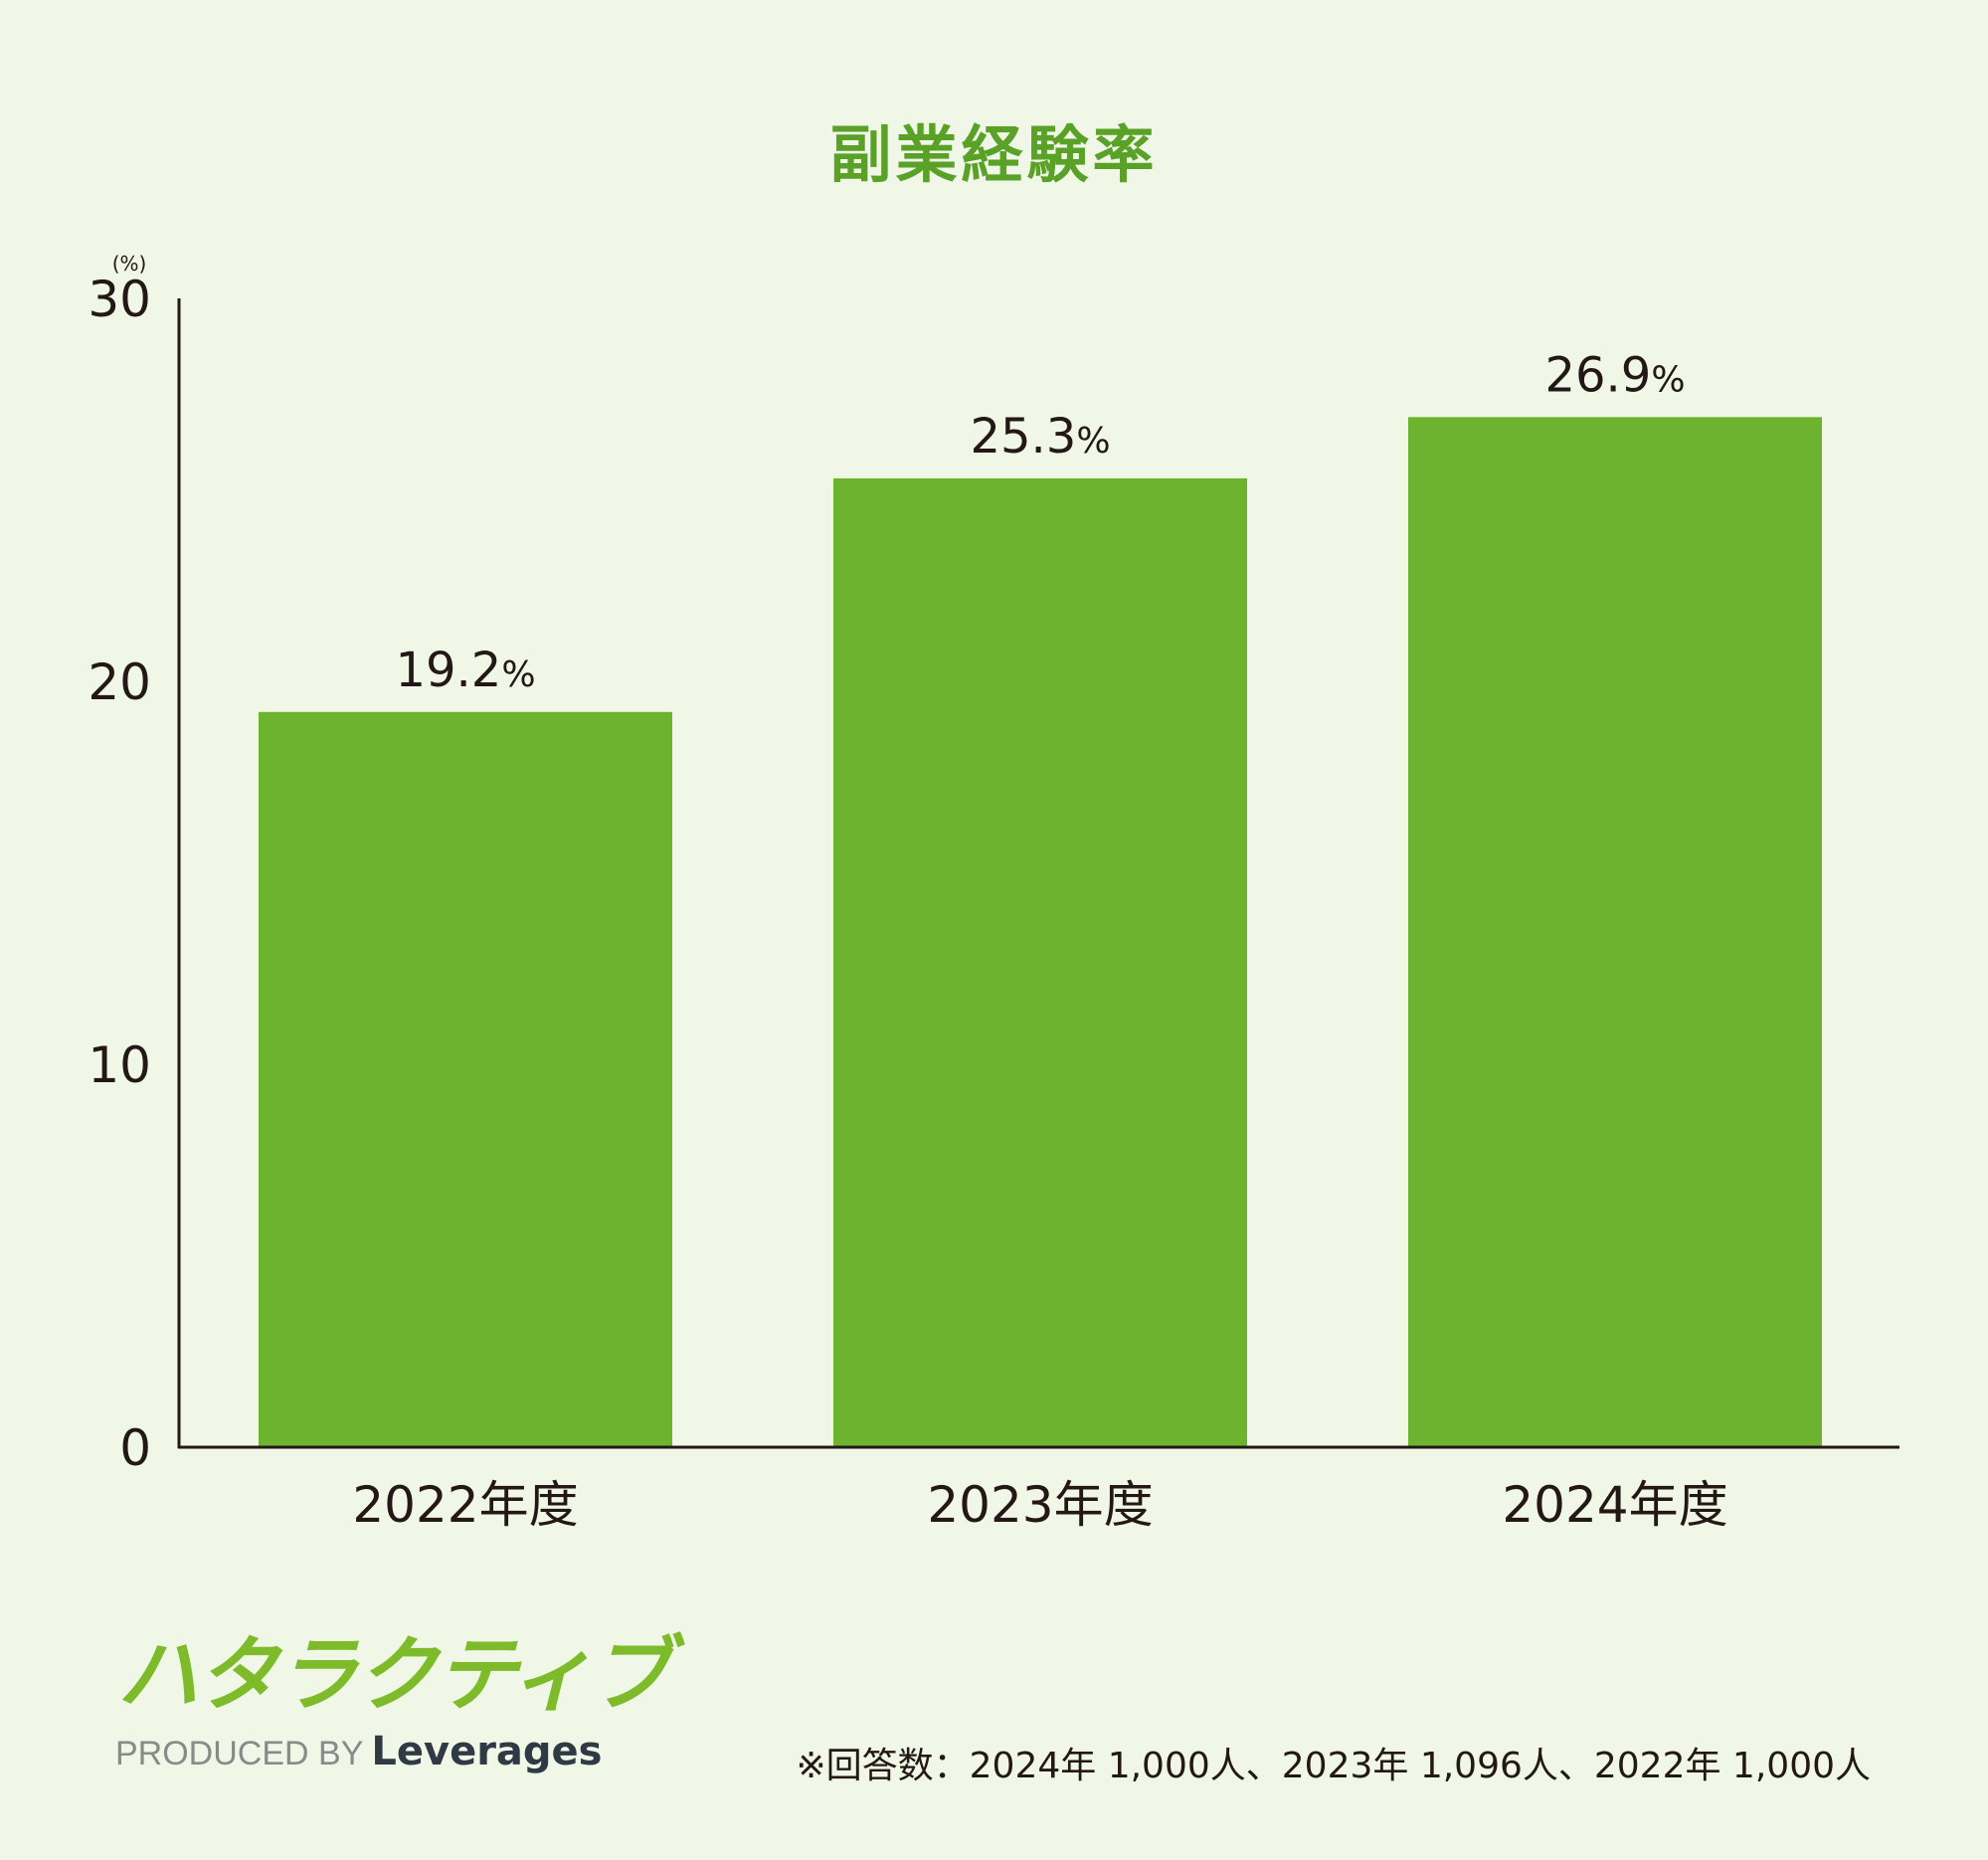 This screenshot has height=1860, width=1988. I want to click on bar-2022年度, so click(465, 1079).